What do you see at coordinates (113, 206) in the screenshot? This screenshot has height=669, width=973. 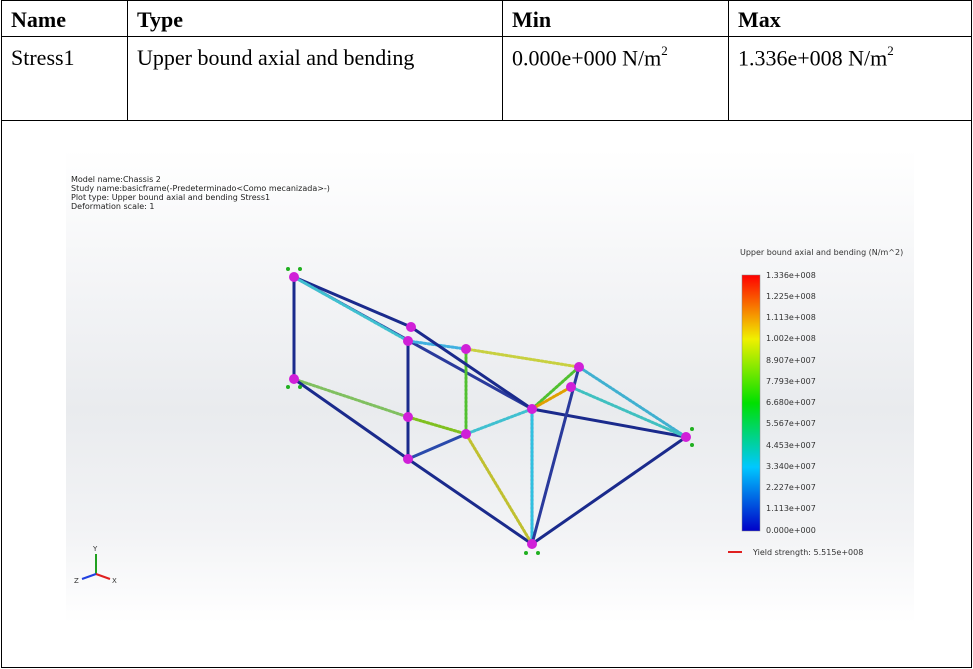 I see `deformation-scale: Deformation scale: 1` at bounding box center [113, 206].